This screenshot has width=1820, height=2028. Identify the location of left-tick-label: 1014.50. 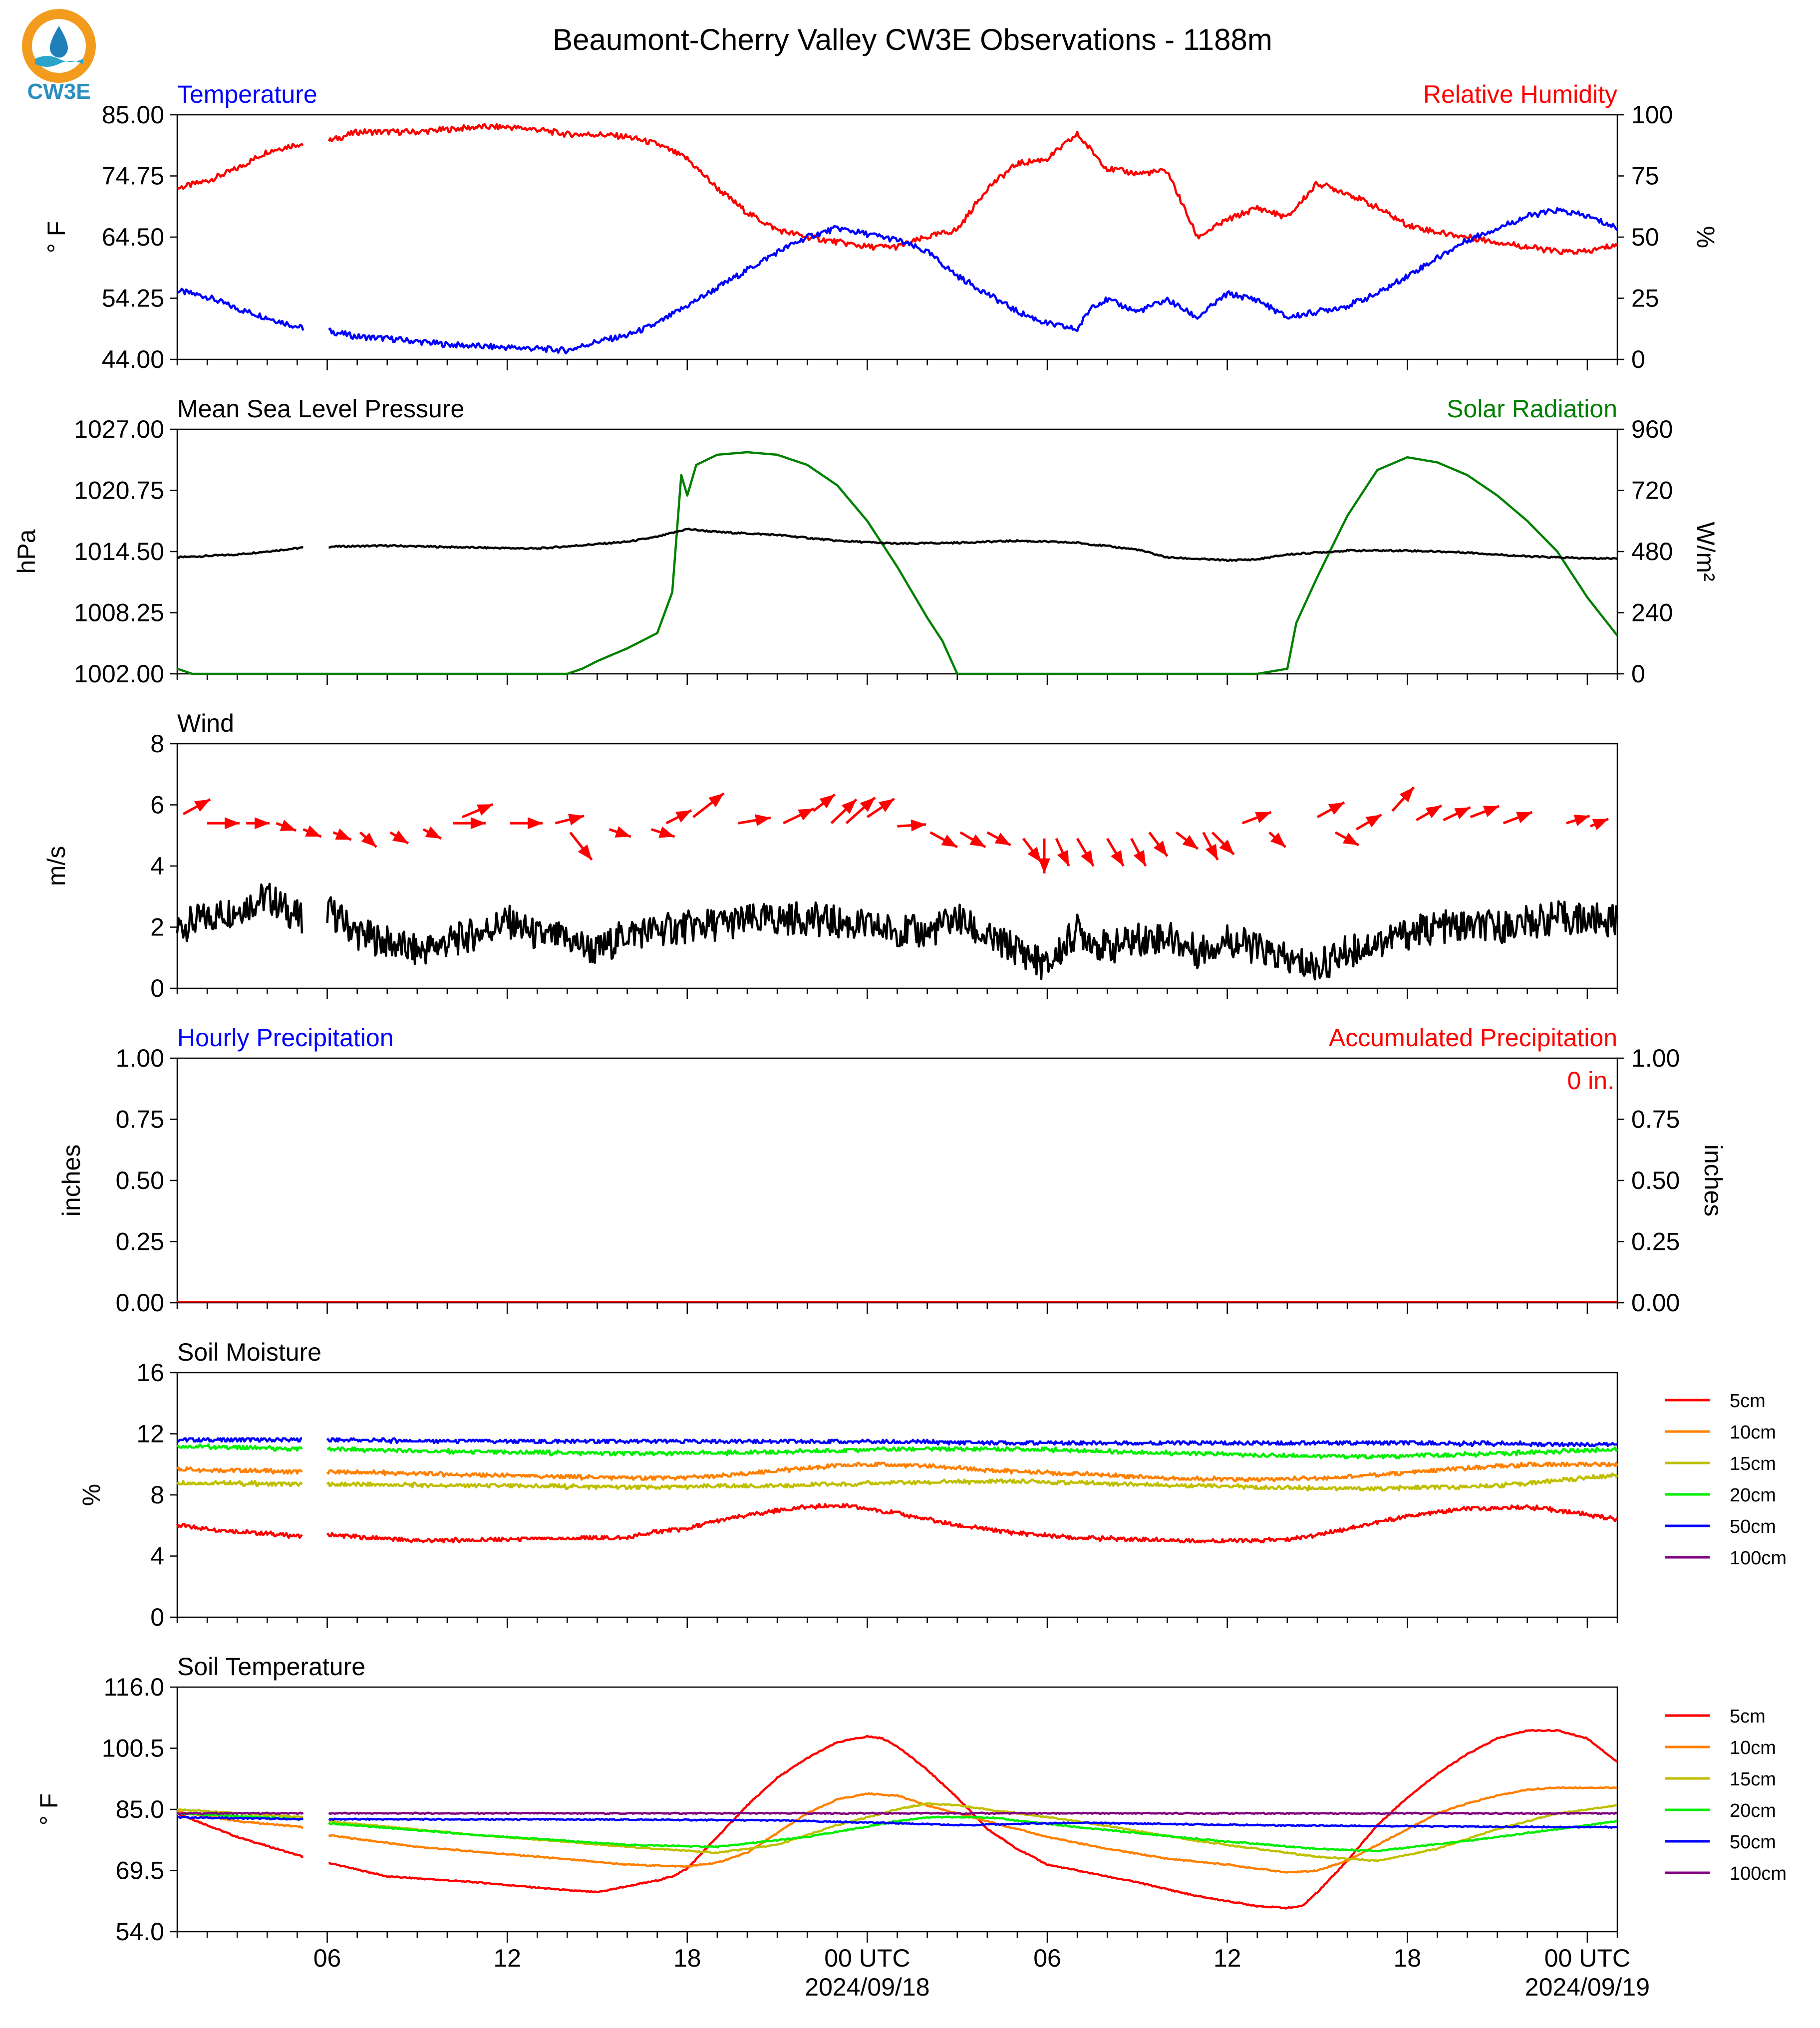
(119, 552).